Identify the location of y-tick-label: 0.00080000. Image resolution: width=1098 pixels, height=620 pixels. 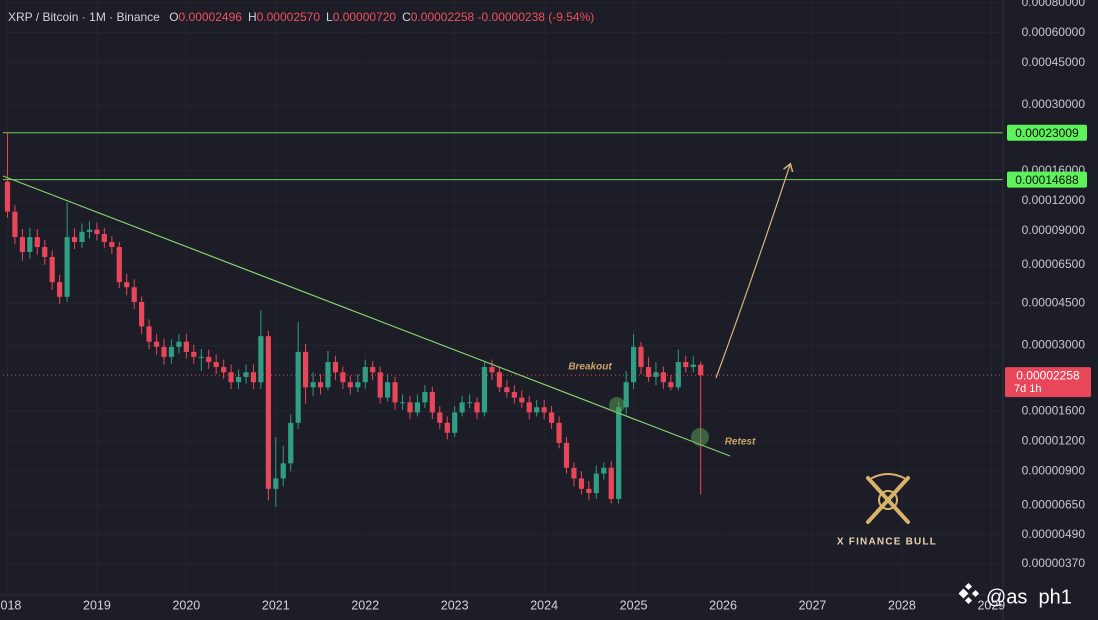
(1054, 4).